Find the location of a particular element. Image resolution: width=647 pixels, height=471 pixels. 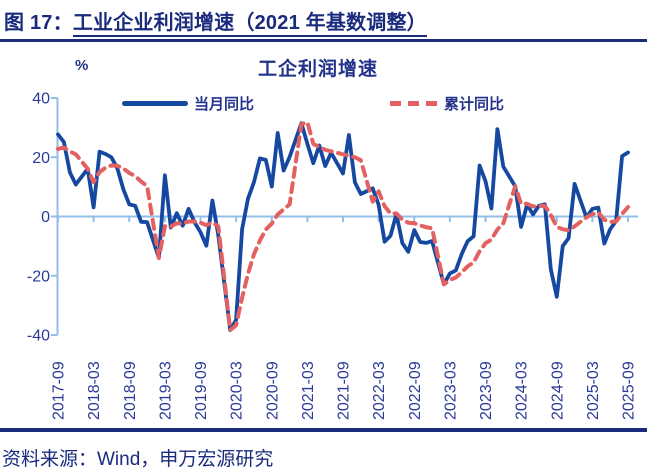

x-tick-label: 2021-09 is located at coordinates (344, 390).